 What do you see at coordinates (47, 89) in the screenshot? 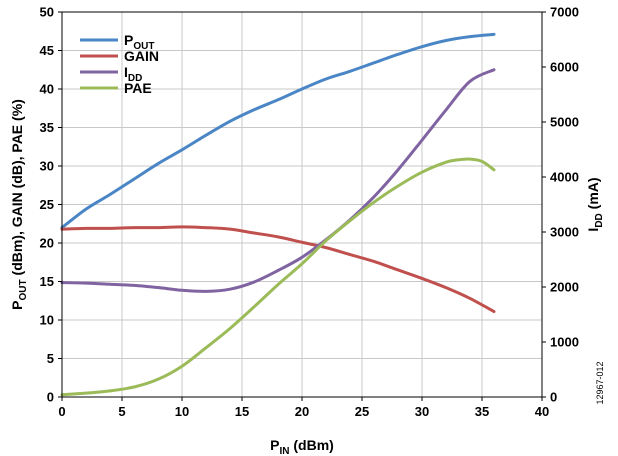
I see `y-left-tick-label: 40` at bounding box center [47, 89].